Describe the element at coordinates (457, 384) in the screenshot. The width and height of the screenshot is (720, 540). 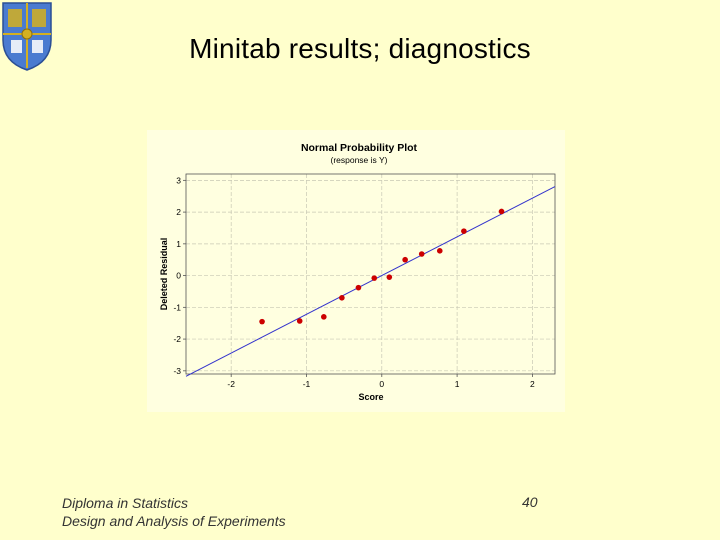
I see `x-tick-label: 1` at that location.